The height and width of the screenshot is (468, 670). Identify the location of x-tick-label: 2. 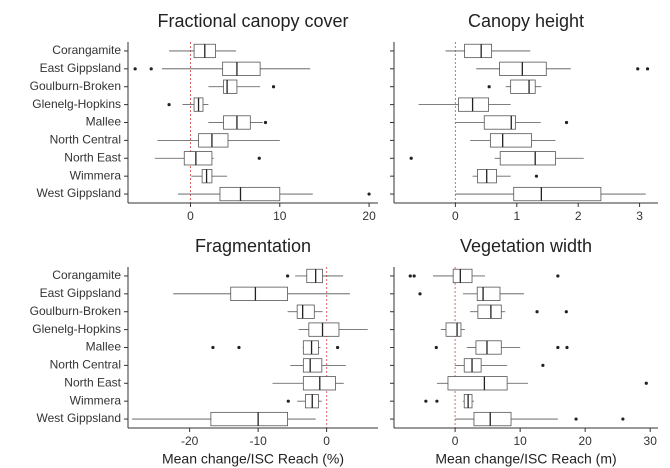
(578, 216).